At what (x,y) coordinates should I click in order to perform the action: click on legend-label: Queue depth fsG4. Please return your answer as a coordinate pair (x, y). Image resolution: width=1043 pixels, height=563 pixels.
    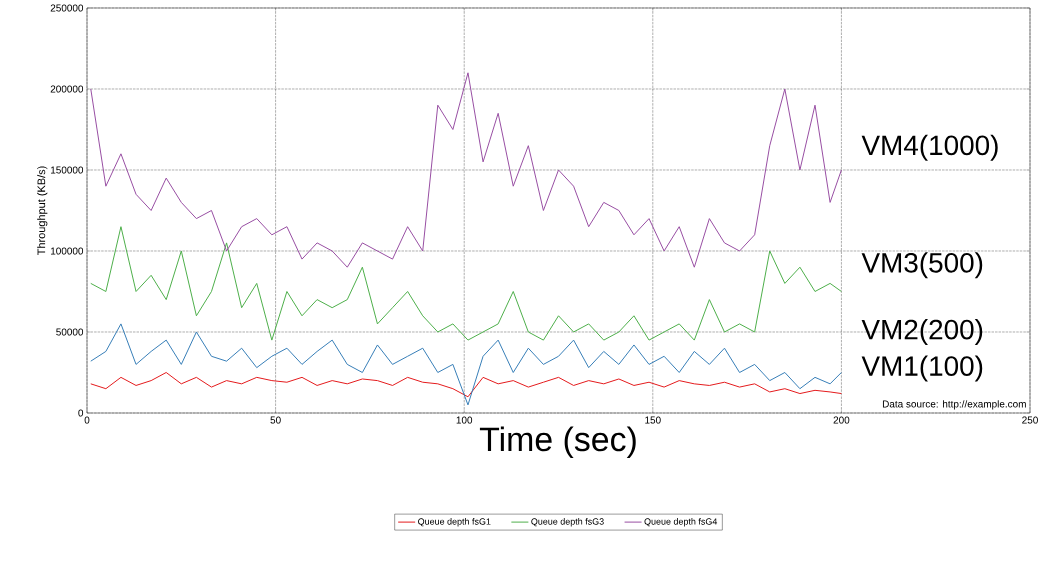
    Looking at the image, I should click on (681, 522).